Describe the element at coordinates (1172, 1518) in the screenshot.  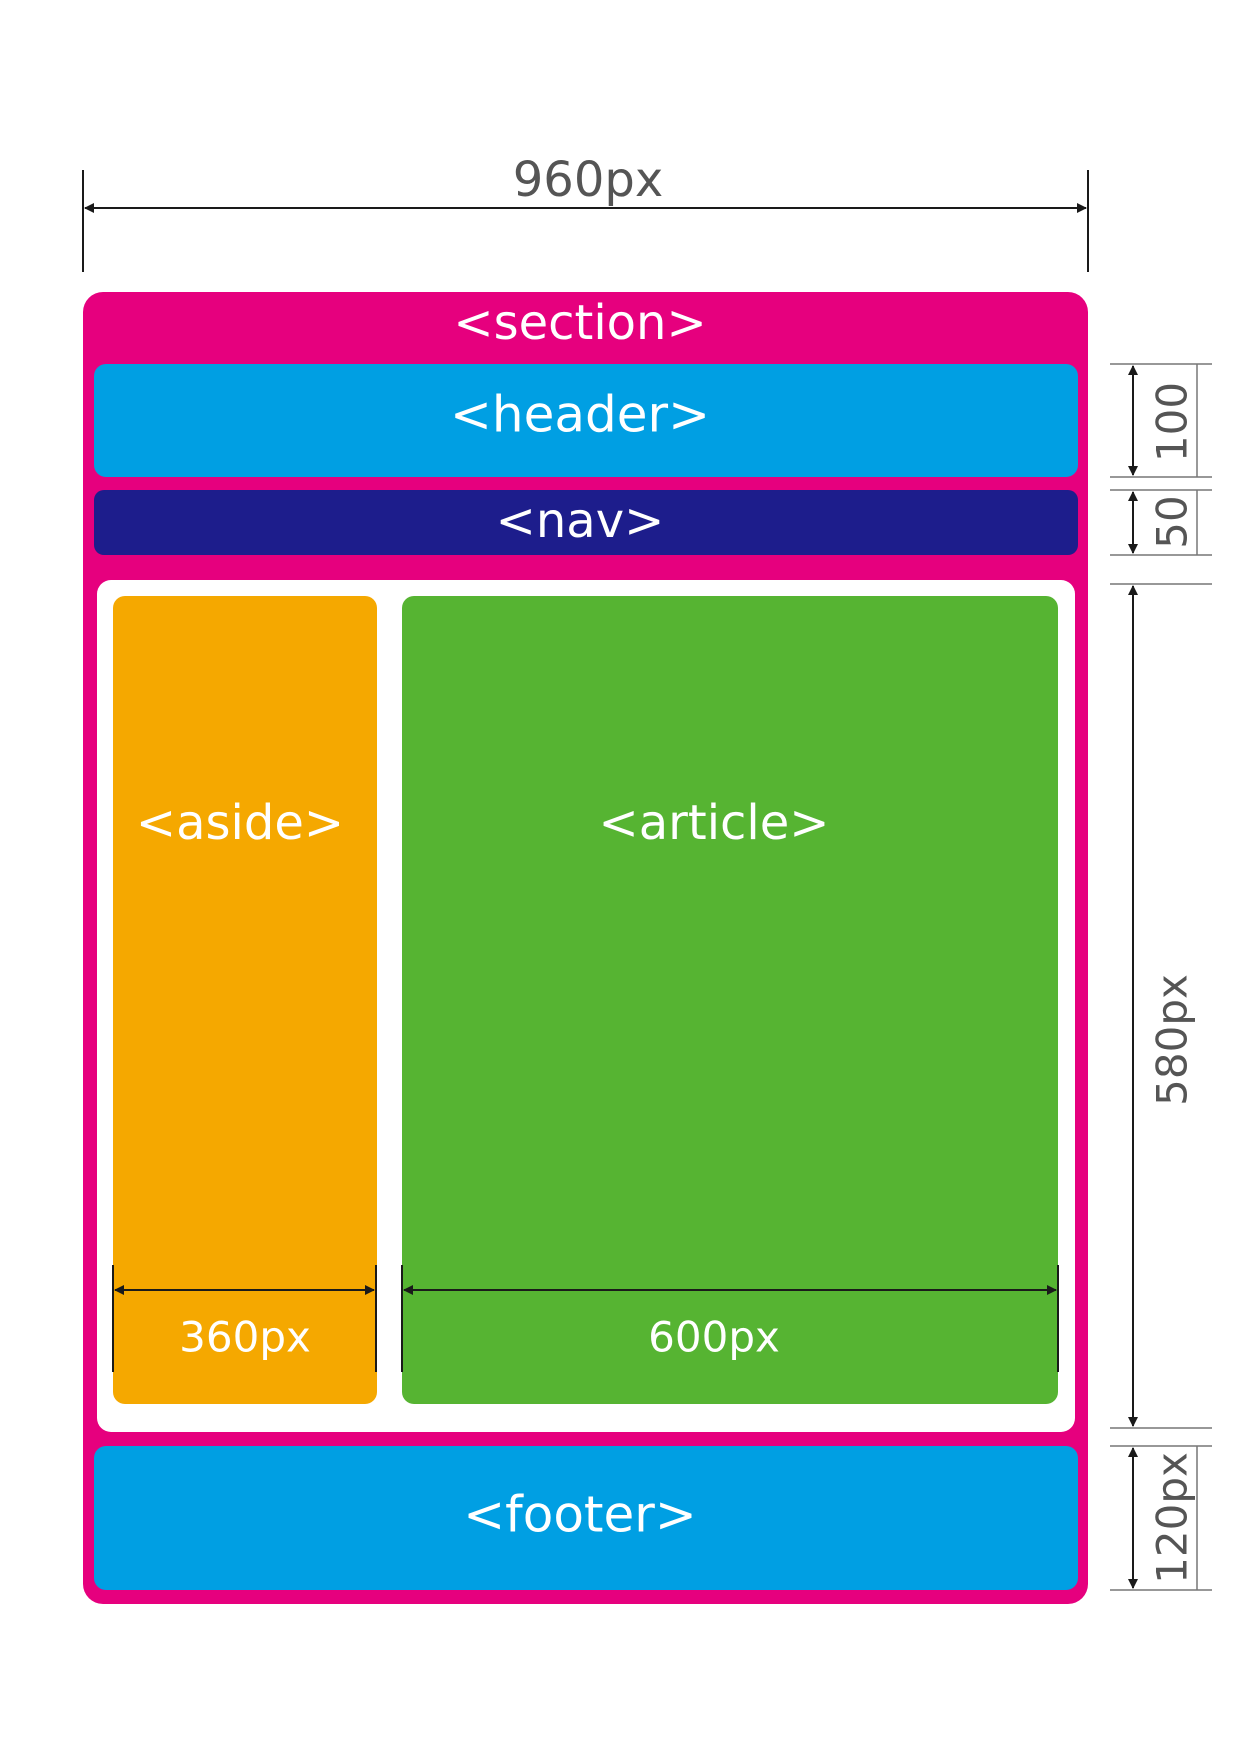
I see `footer-height-label: 120px` at that location.